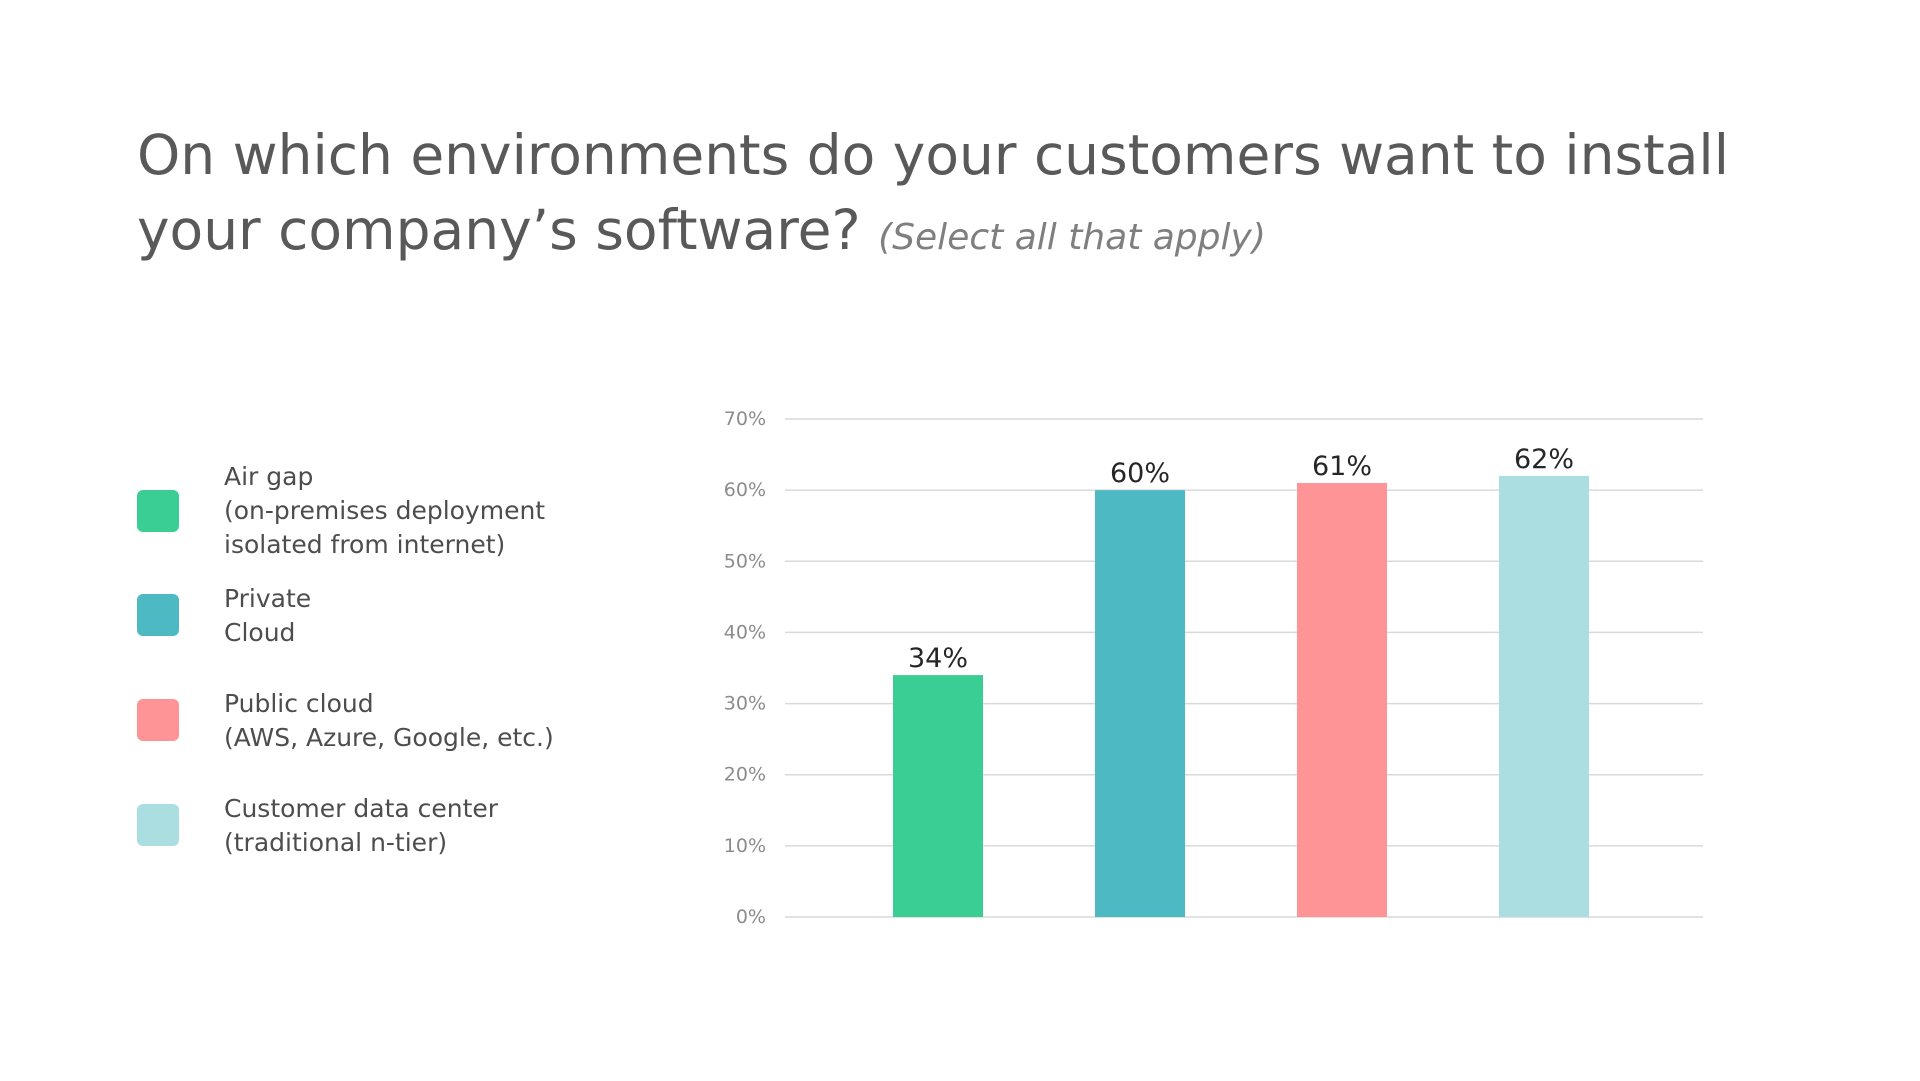 The image size is (1920, 1081). I want to click on legend-swatch-customer-data-center, so click(158, 825).